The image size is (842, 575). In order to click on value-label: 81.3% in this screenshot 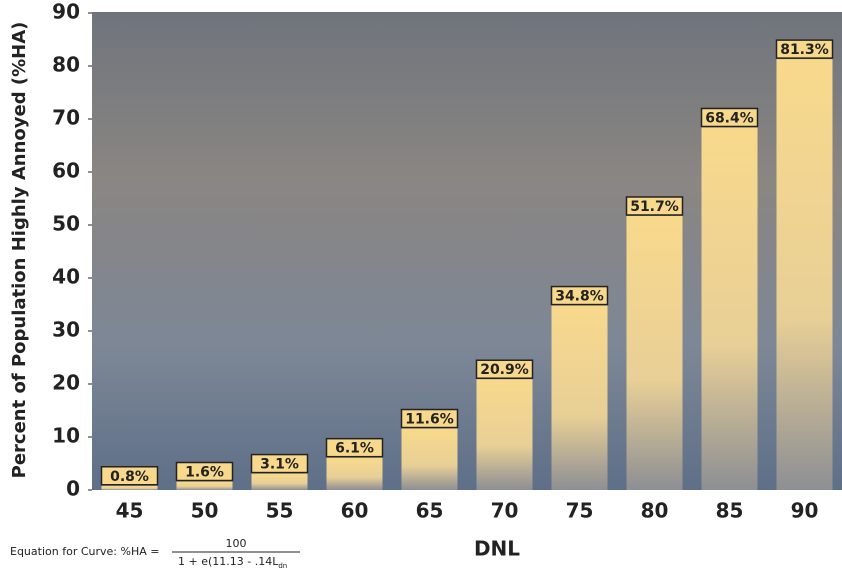, I will do `click(804, 50)`.